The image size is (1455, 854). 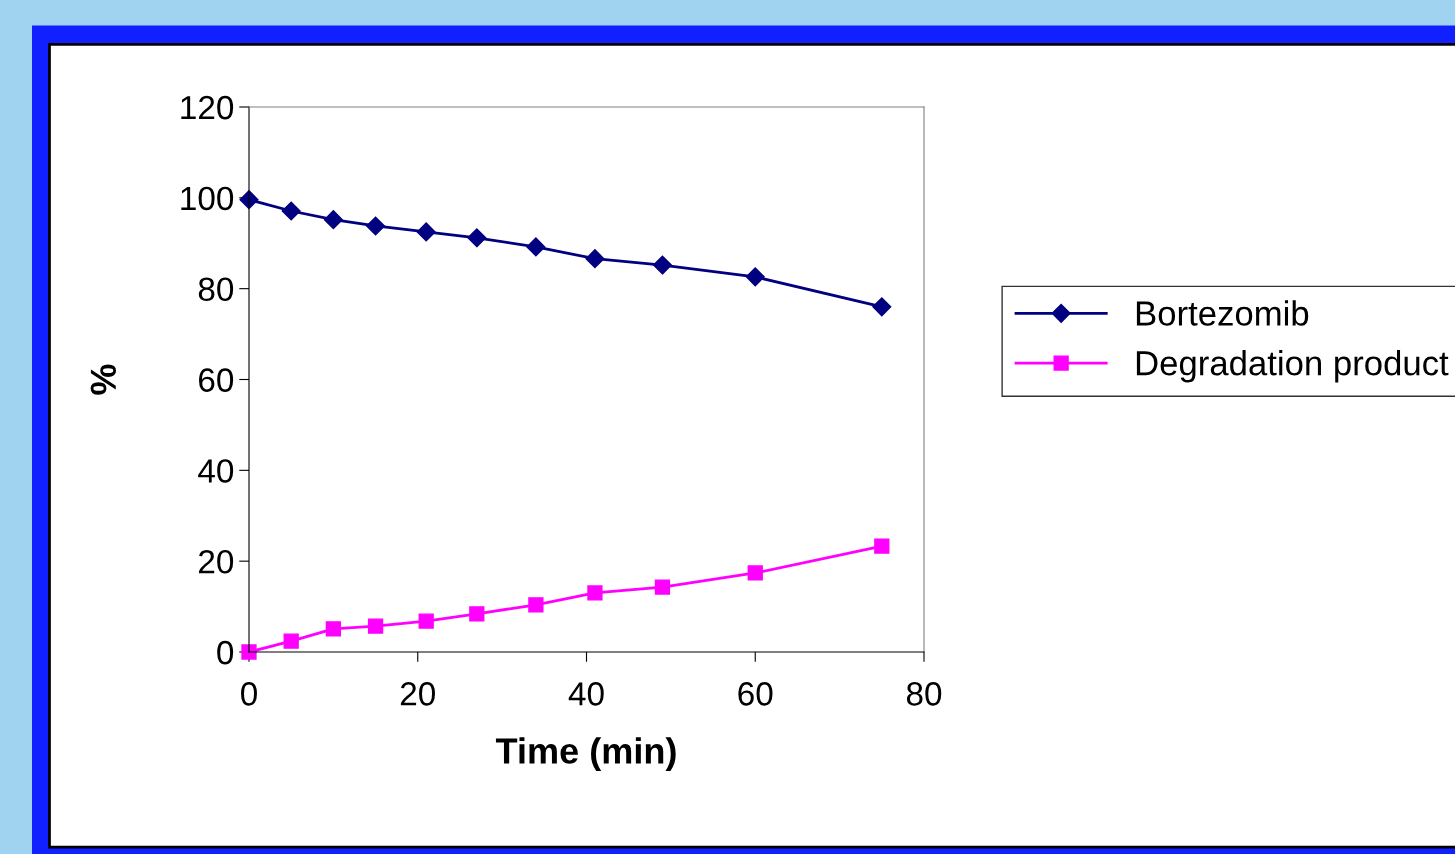 I want to click on y-tick-label: 120, so click(x=207, y=107).